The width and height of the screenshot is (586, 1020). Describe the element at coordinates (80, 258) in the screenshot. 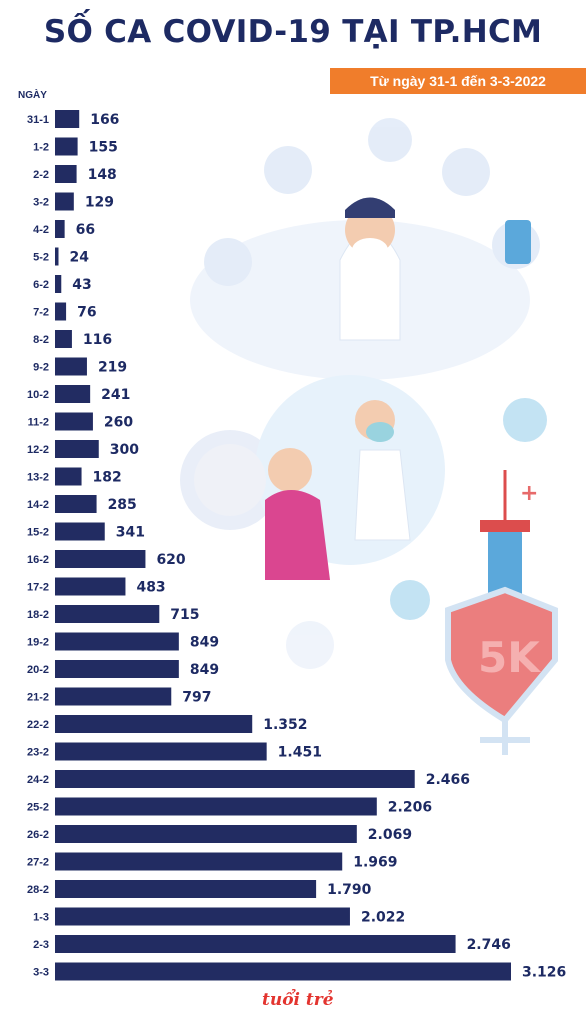

I see `value-label: 24` at that location.